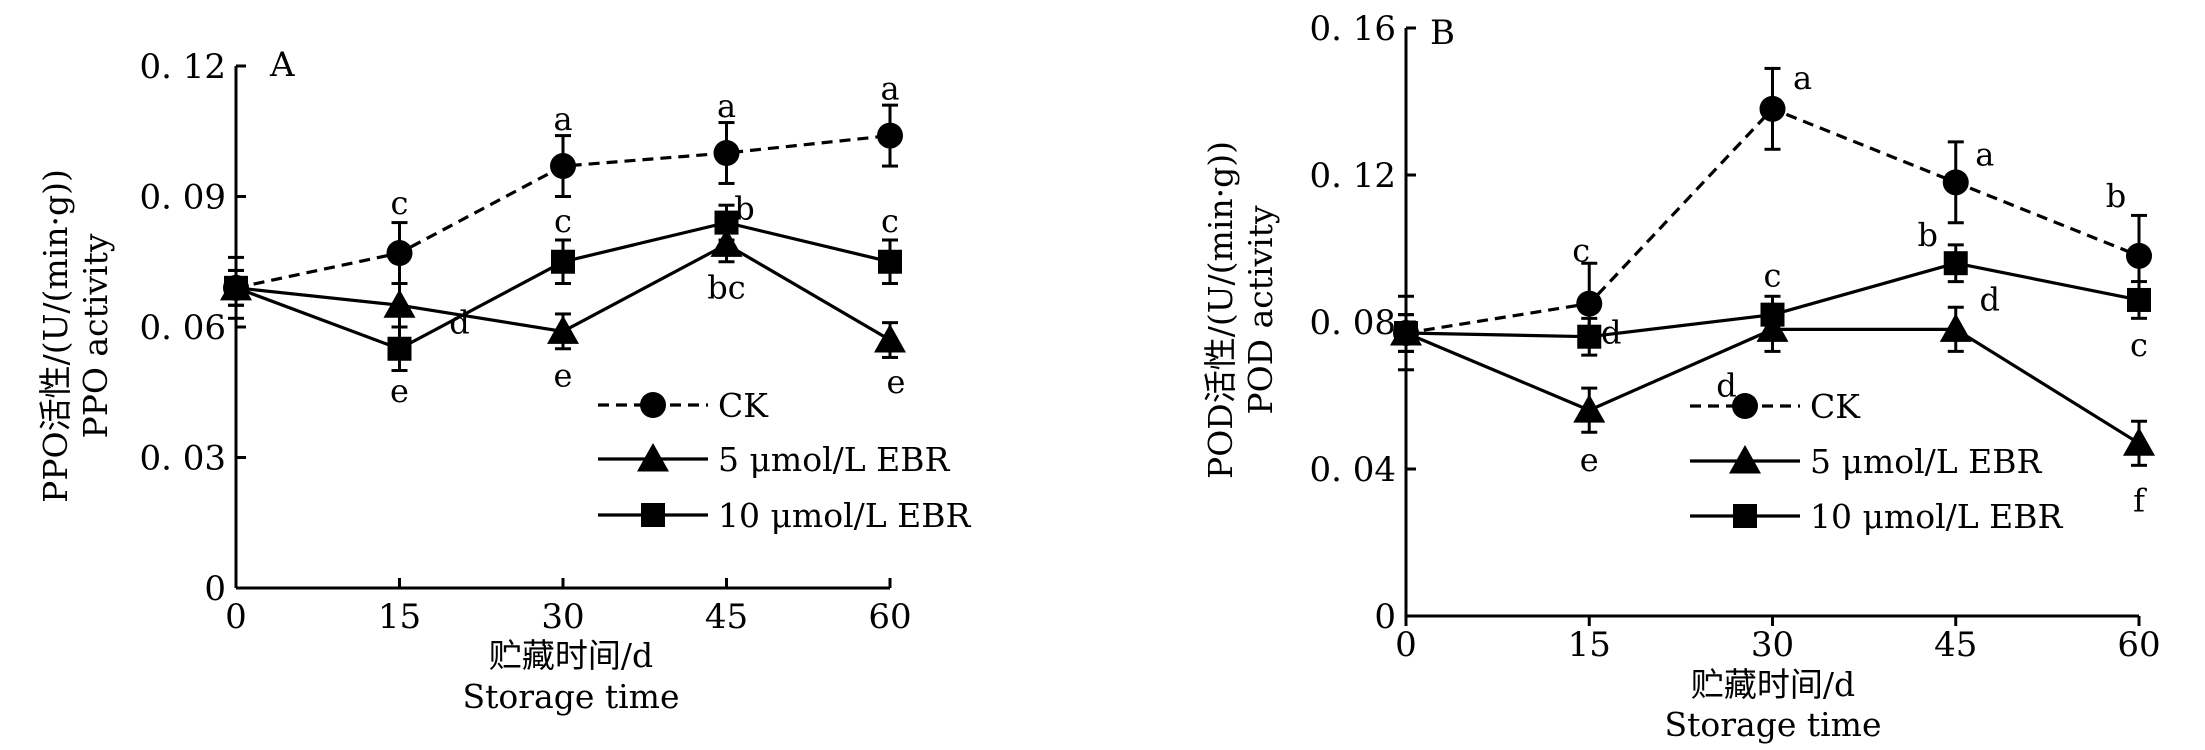 This screenshot has width=2205, height=750. Describe the element at coordinates (1352, 323) in the screenshot. I see `panel-b-y-tick-label: 0. 08` at that location.